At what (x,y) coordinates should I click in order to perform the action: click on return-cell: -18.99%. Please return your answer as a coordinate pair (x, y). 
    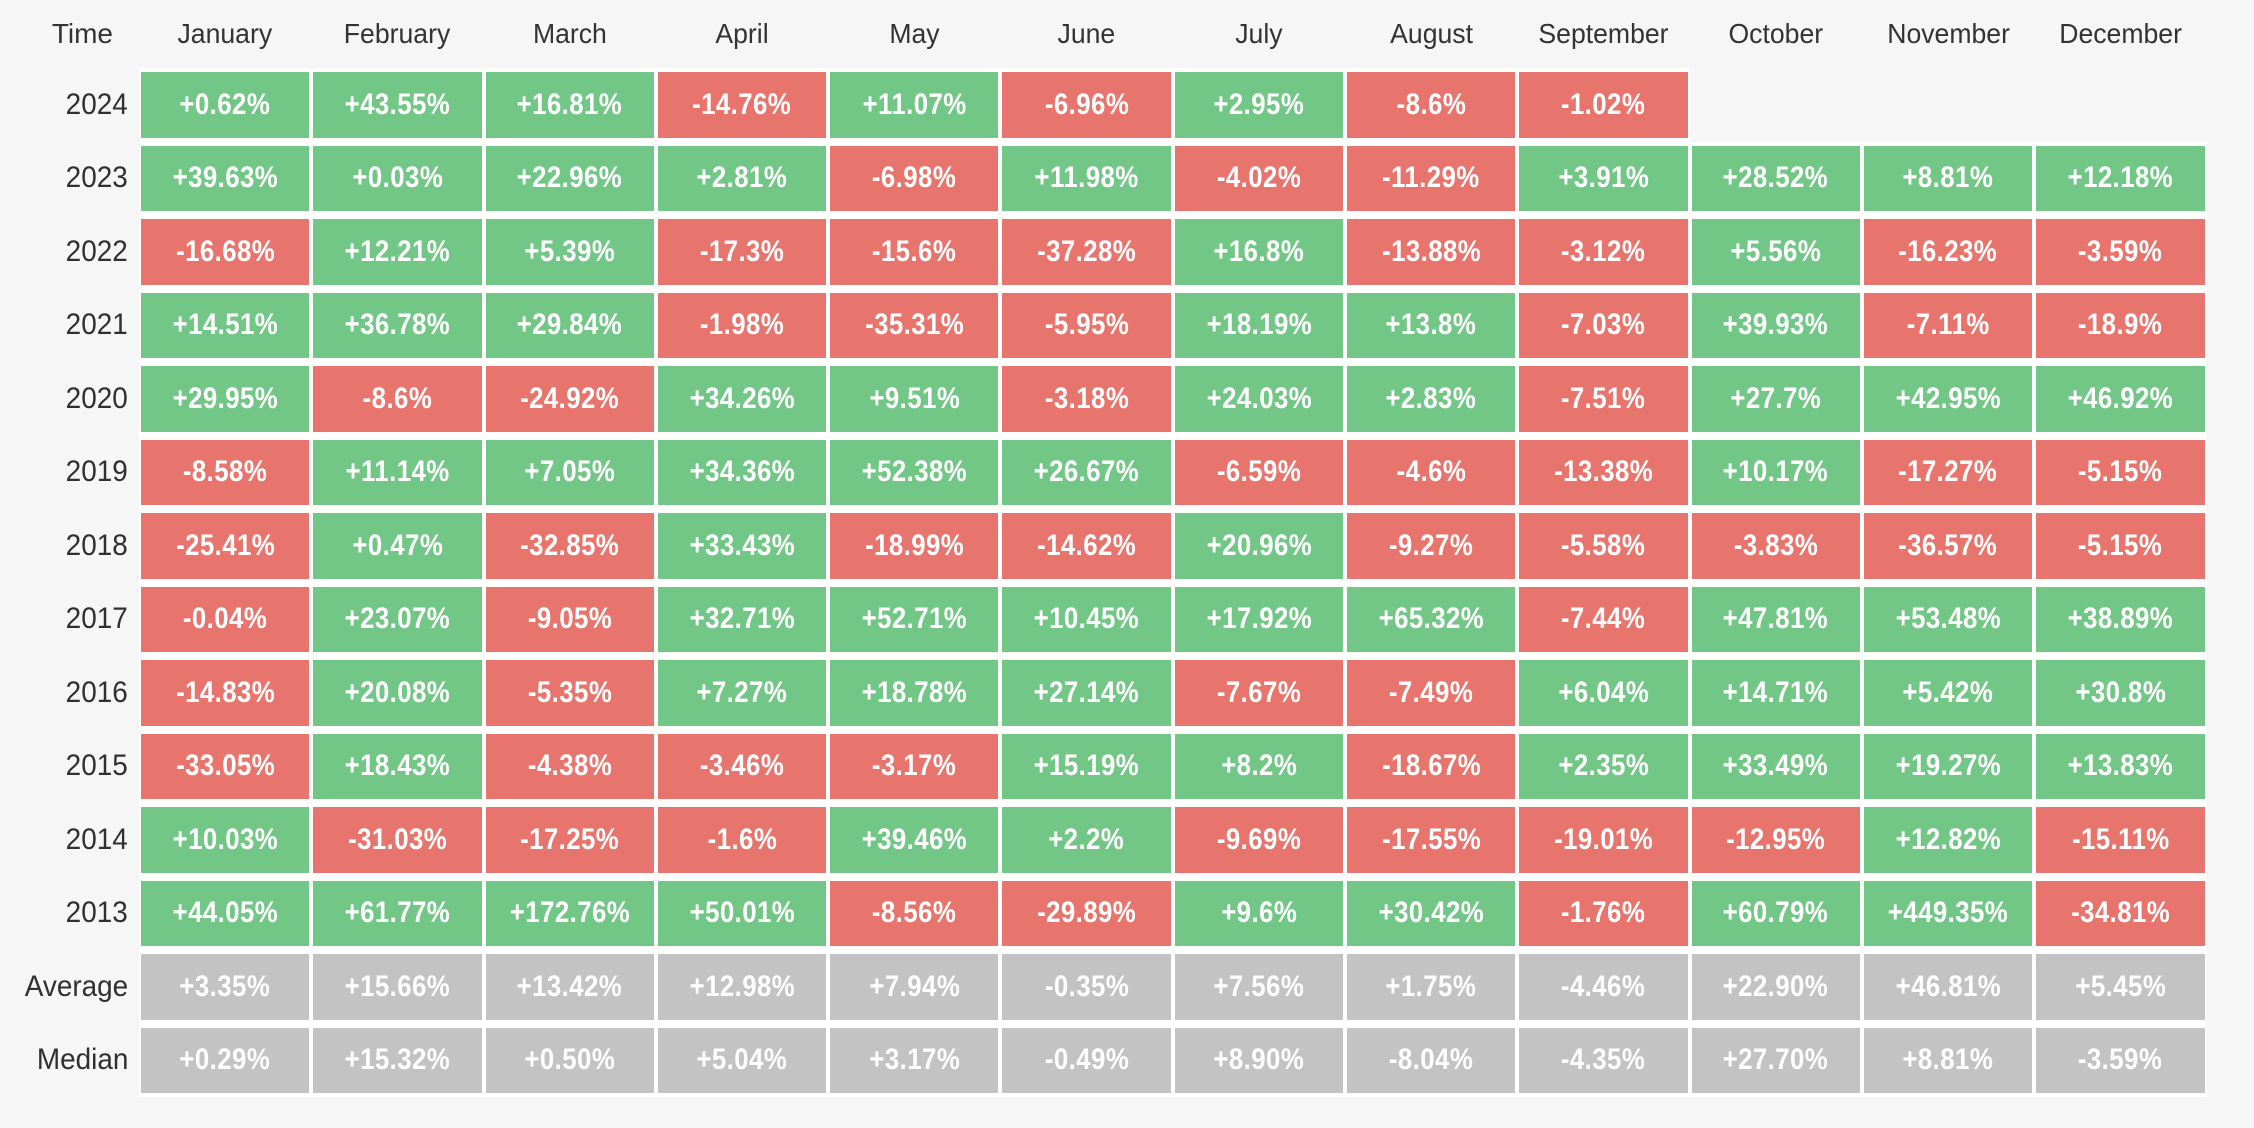
    Looking at the image, I should click on (914, 546).